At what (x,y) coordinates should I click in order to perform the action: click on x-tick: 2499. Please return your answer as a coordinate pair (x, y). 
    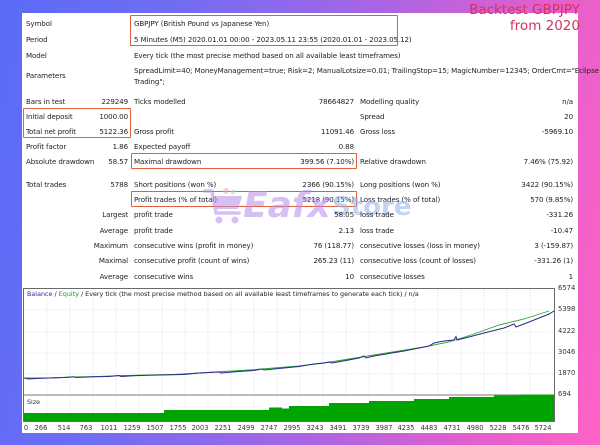
    Looking at the image, I should click on (246, 428).